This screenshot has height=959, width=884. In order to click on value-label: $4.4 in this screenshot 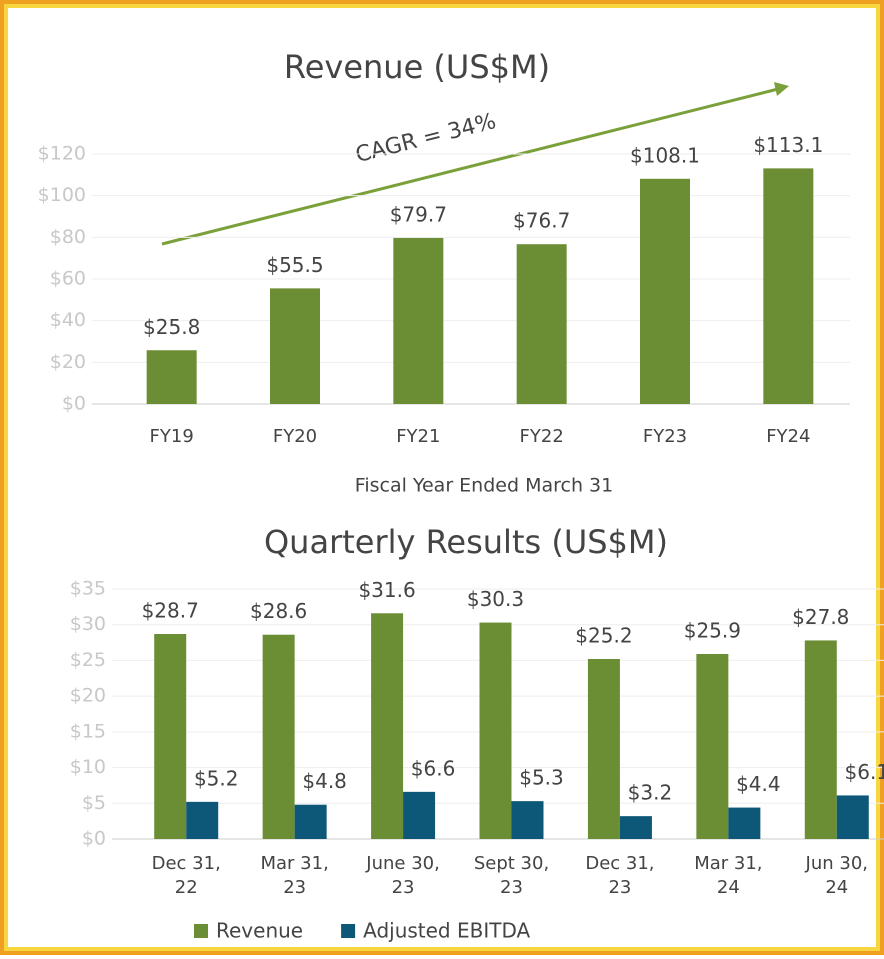, I will do `click(758, 784)`.